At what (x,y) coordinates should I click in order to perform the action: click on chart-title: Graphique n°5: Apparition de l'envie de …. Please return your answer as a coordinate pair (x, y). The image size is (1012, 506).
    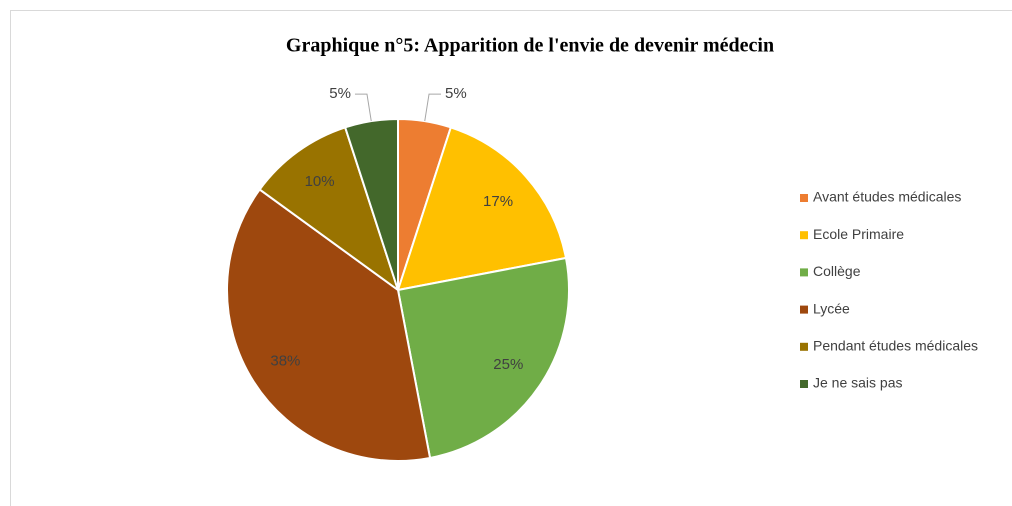
    Looking at the image, I should click on (530, 46).